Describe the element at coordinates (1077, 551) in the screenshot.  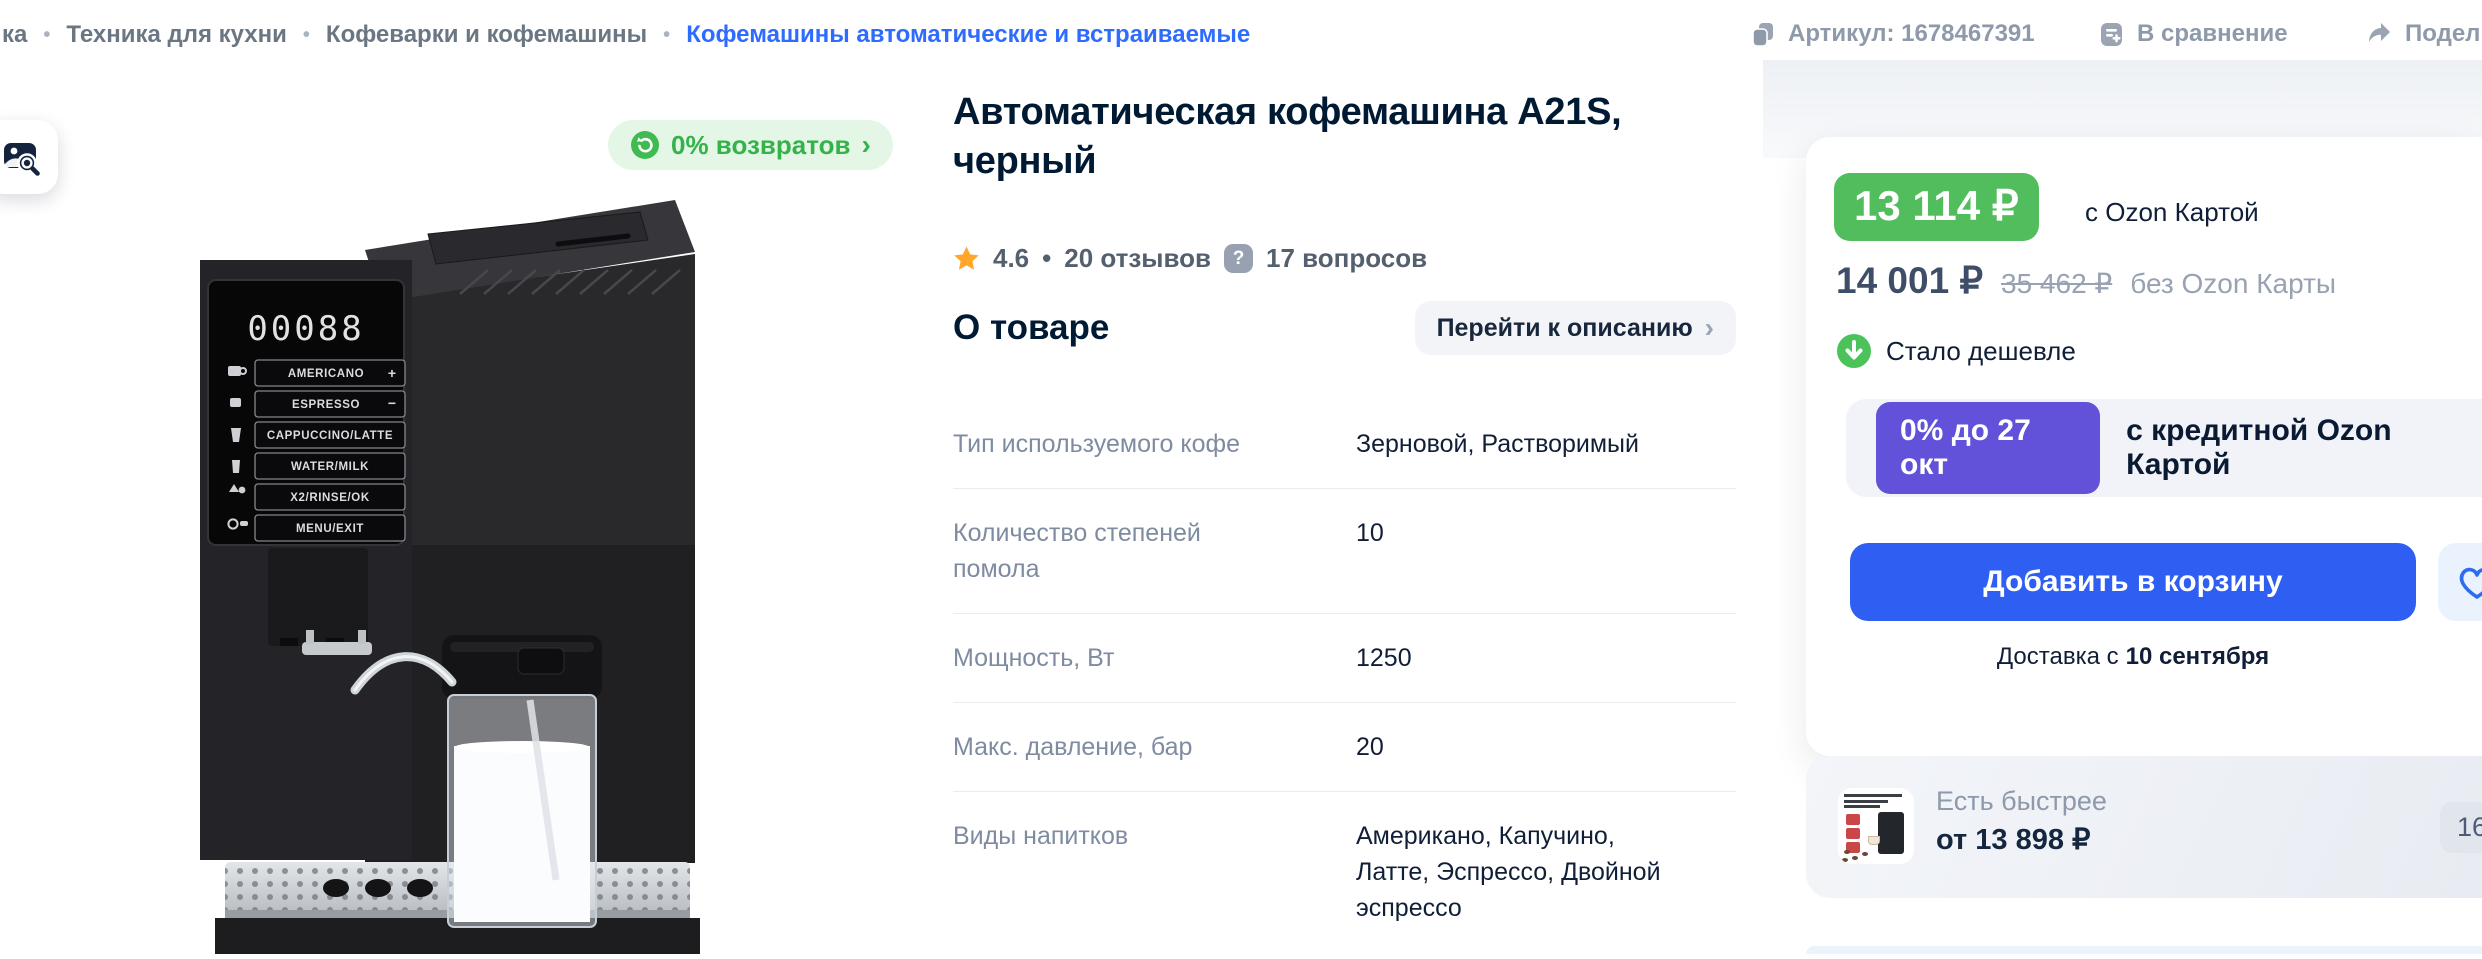
I see `spec-label: Количество степеней помола` at that location.